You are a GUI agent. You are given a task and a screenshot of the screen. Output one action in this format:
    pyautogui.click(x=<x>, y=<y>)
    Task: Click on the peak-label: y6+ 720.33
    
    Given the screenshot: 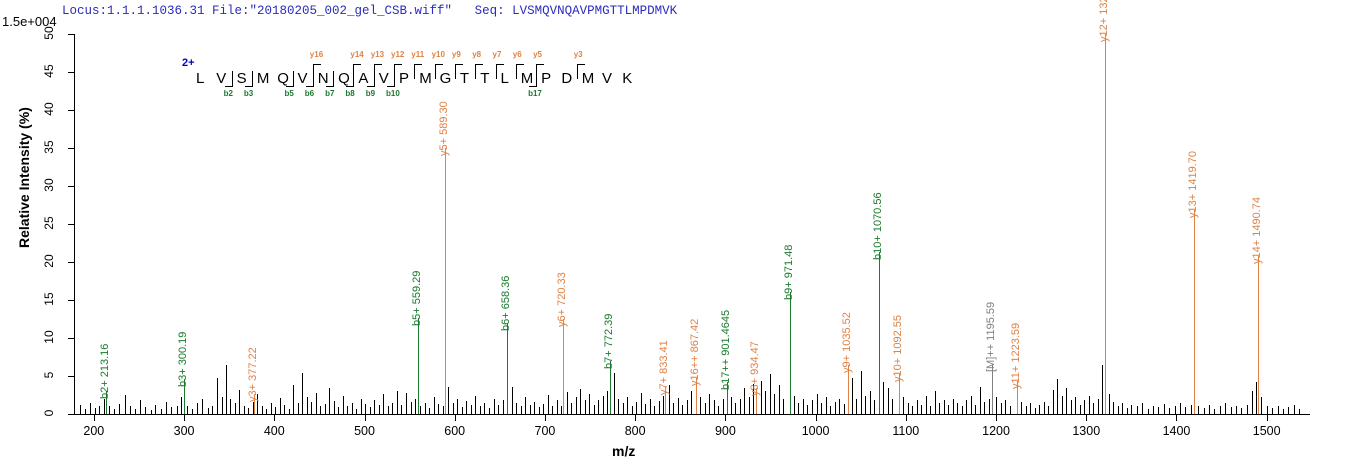 What is the action you would take?
    pyautogui.click(x=562, y=299)
    